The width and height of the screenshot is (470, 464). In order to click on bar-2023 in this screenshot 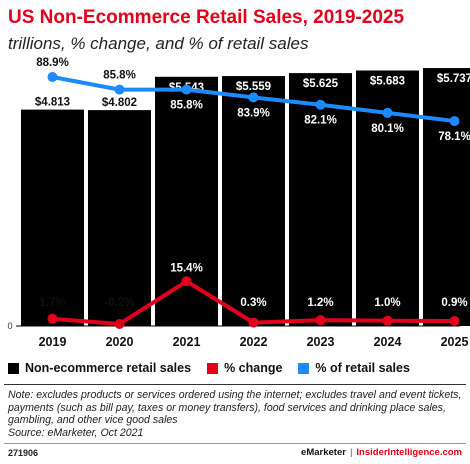, I will do `click(320, 199)`.